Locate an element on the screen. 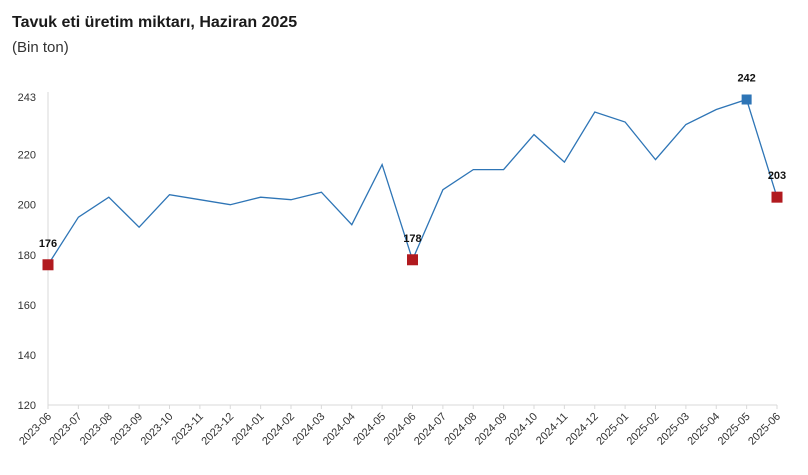 The height and width of the screenshot is (475, 808). x-tick-label: 2023-06 is located at coordinates (35, 429).